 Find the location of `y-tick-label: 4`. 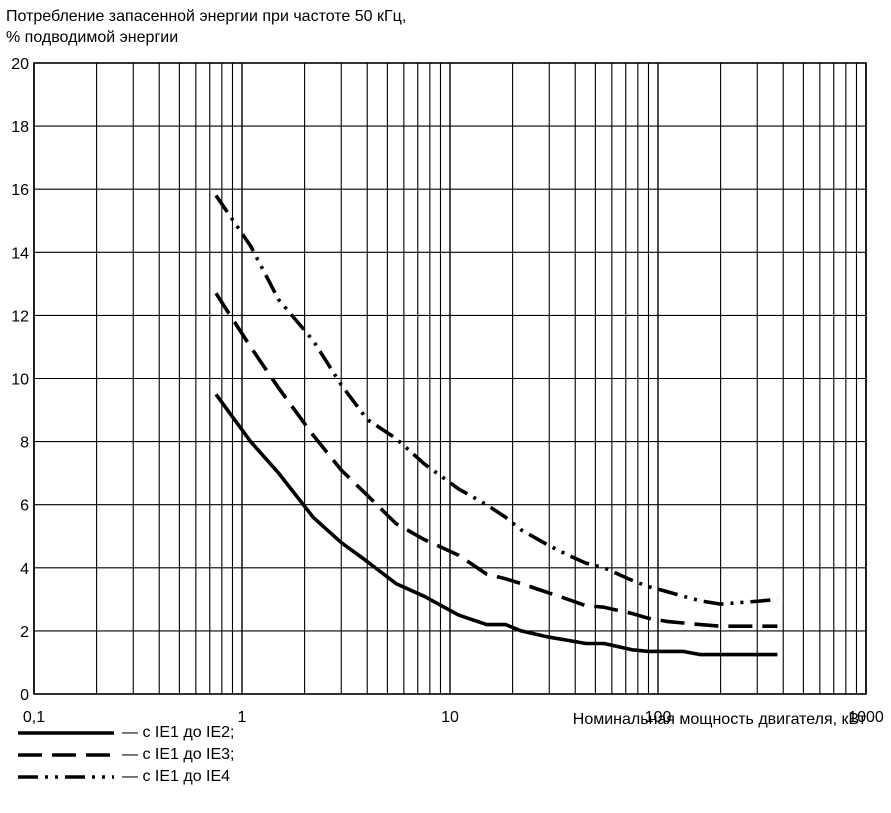

y-tick-label: 4 is located at coordinates (24, 569).